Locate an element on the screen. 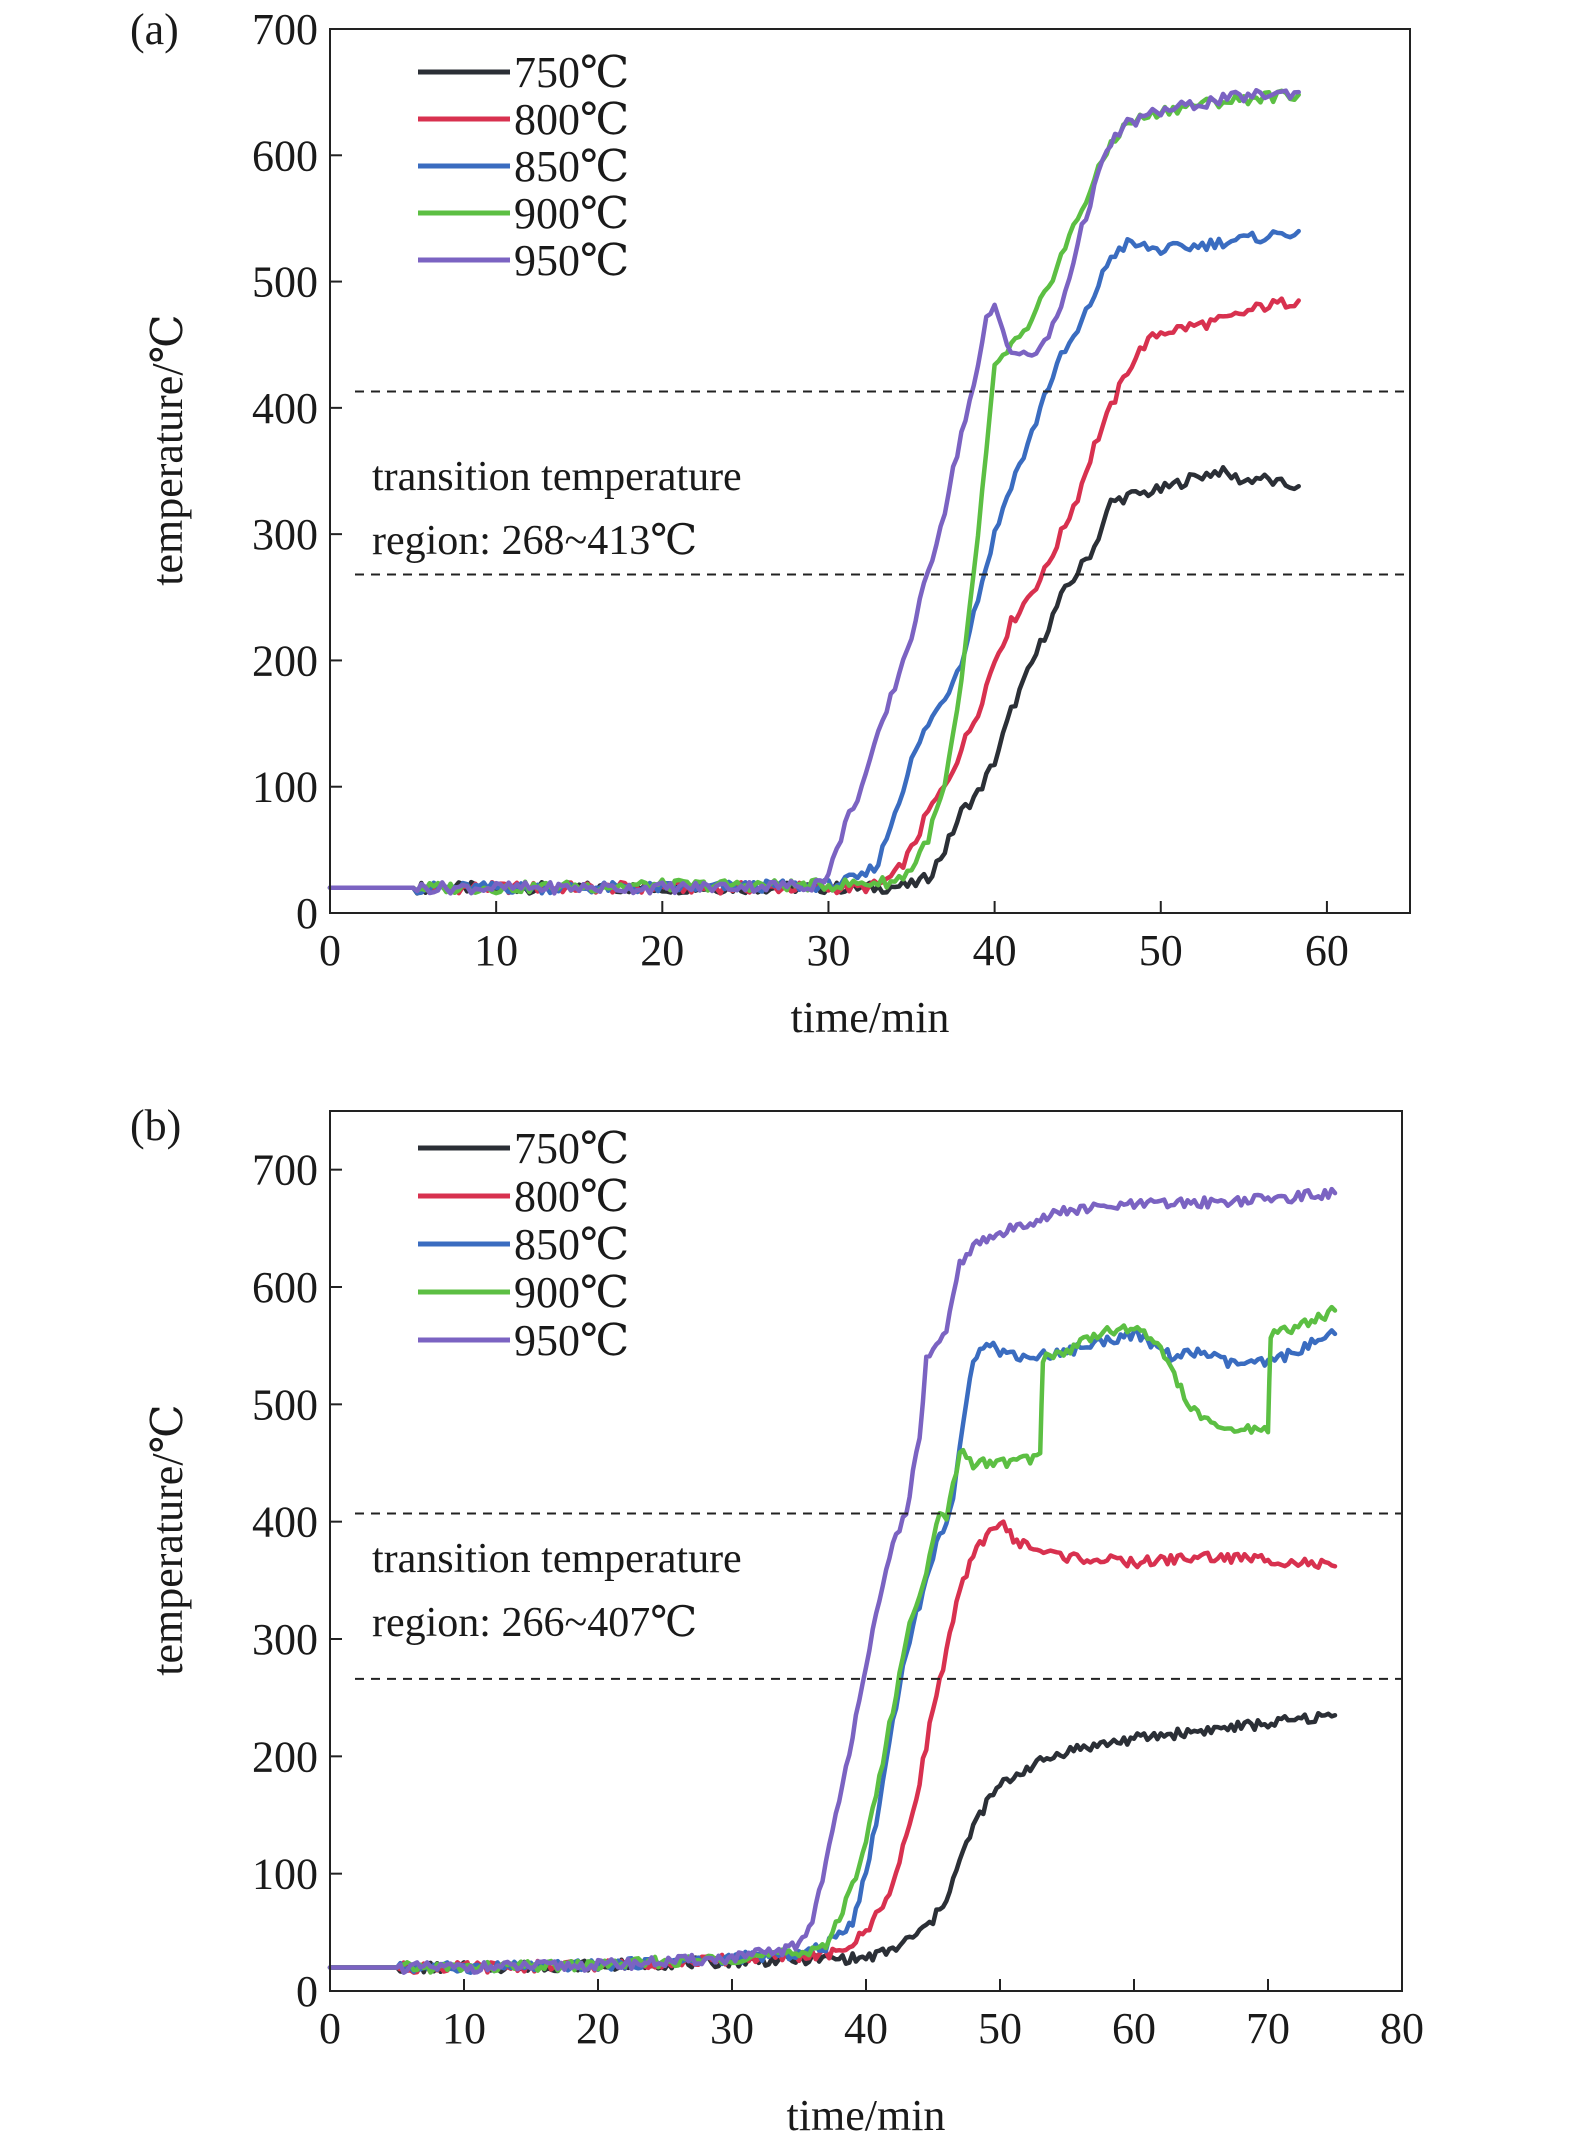  panel-label: (a) is located at coordinates (154, 29).